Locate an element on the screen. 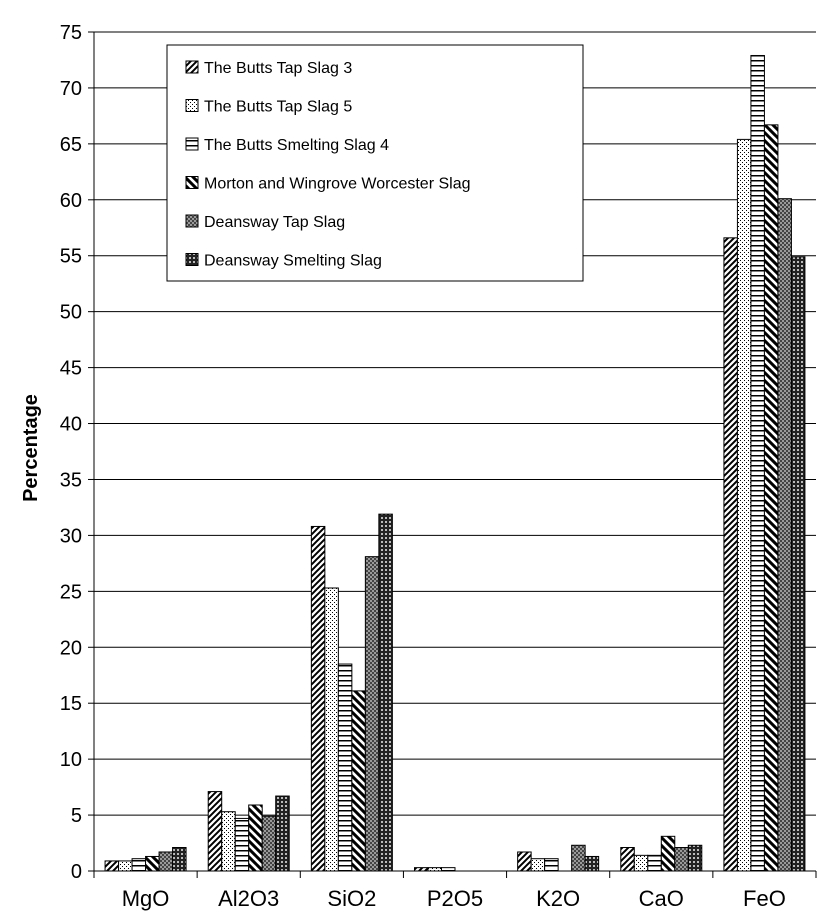 This screenshot has height=920, width=818. y-axis-label: Percentage is located at coordinates (31, 448).